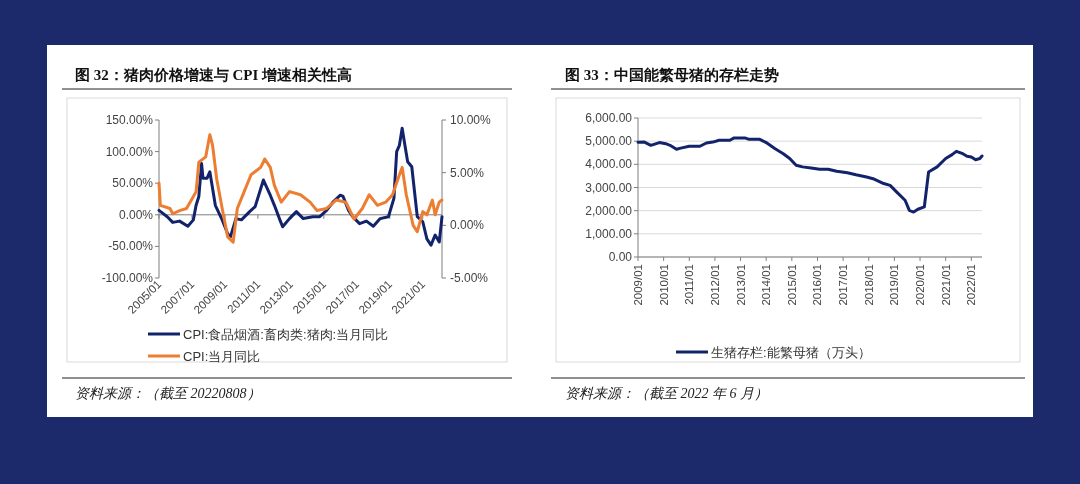 This screenshot has width=1080, height=484. I want to click on y-tick-label: 5,000.00, so click(609, 141).